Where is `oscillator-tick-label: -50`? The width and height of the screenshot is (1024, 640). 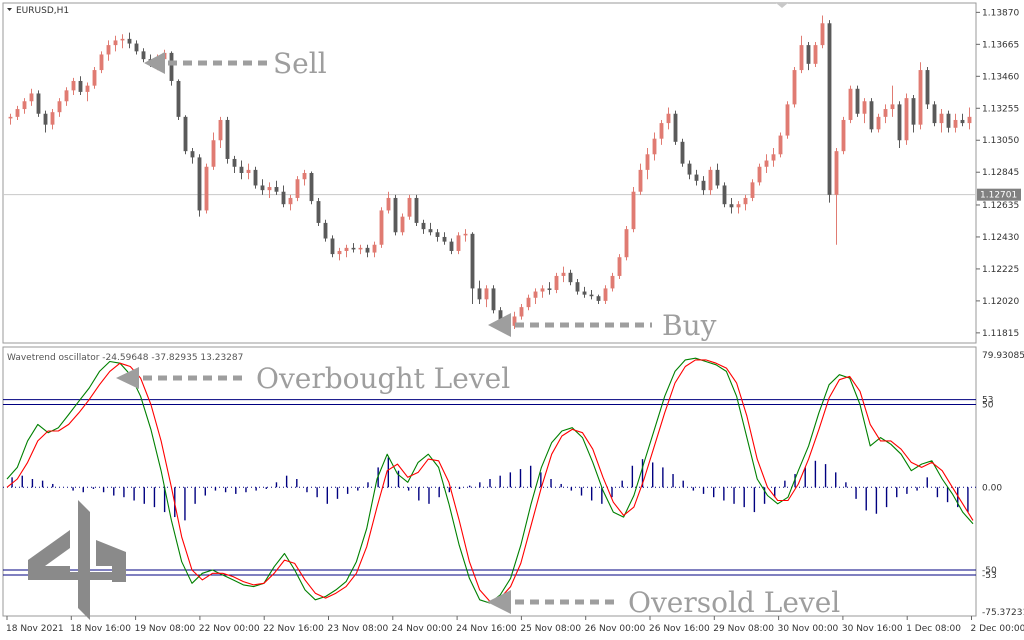 oscillator-tick-label: -50 is located at coordinates (989, 571).